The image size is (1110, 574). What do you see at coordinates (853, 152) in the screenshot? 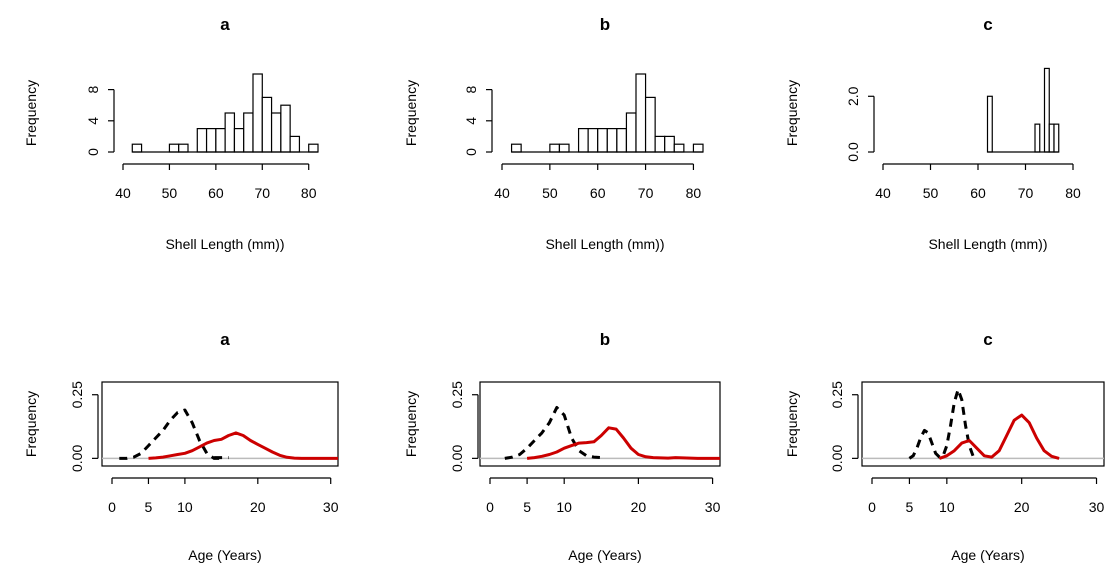
I see `y-tick-label: 0.0` at bounding box center [853, 152].